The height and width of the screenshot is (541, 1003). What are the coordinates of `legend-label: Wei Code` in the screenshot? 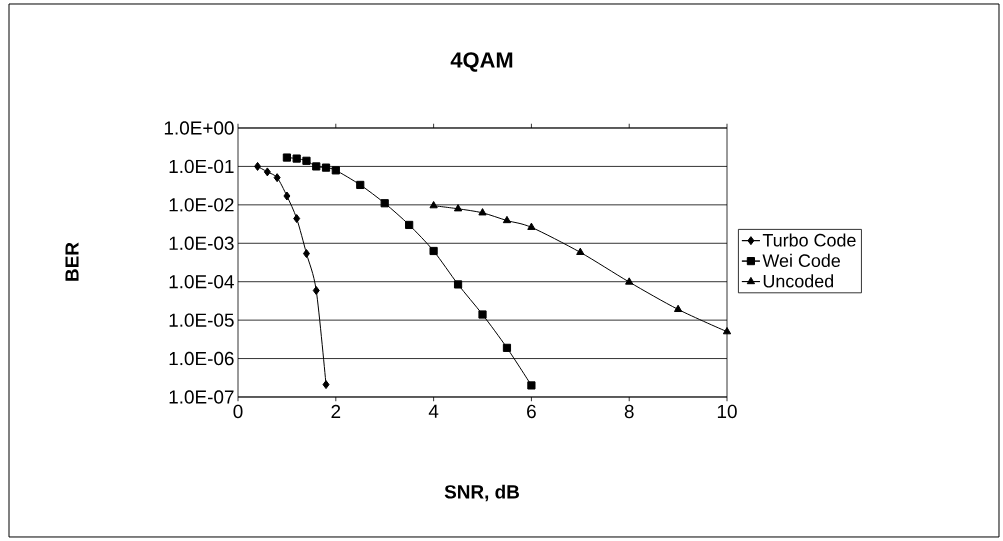 It's located at (801, 260).